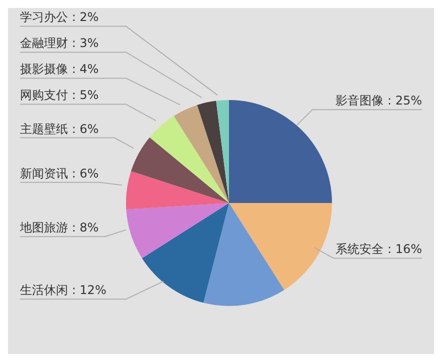  I want to click on slice-label: 新闻资讯 : 6%, so click(59, 173).